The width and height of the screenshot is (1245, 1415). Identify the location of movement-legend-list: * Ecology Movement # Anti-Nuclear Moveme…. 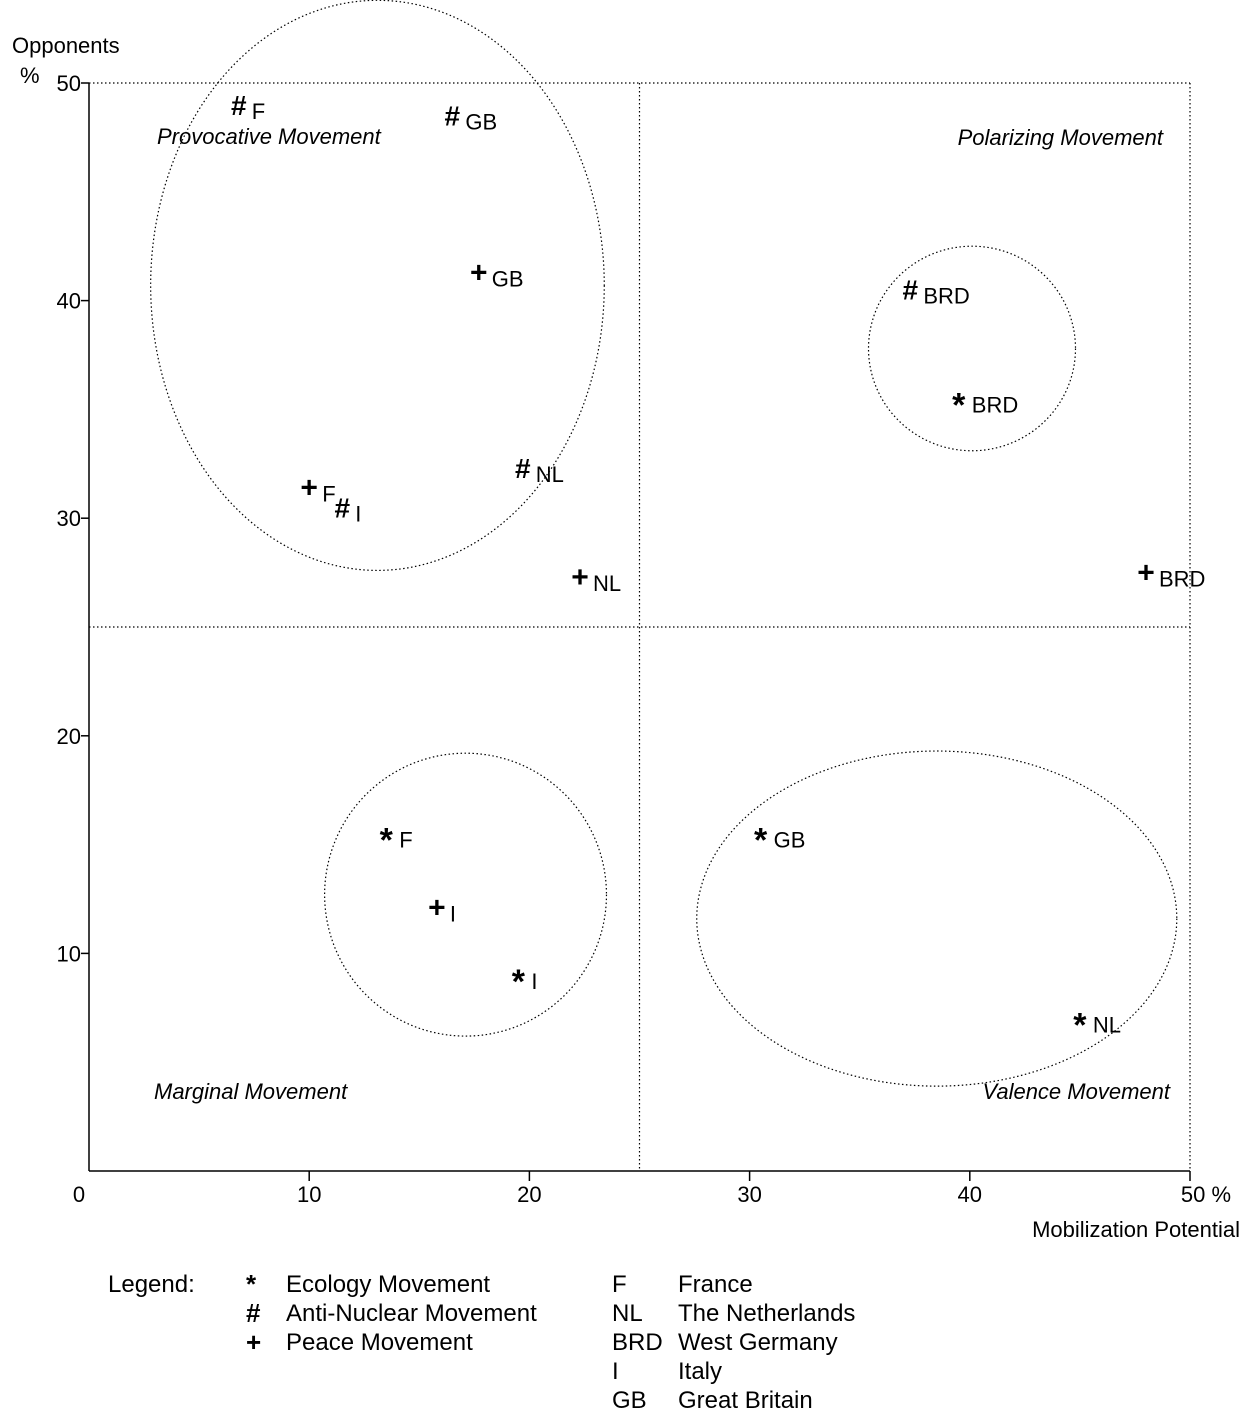
(391, 1313).